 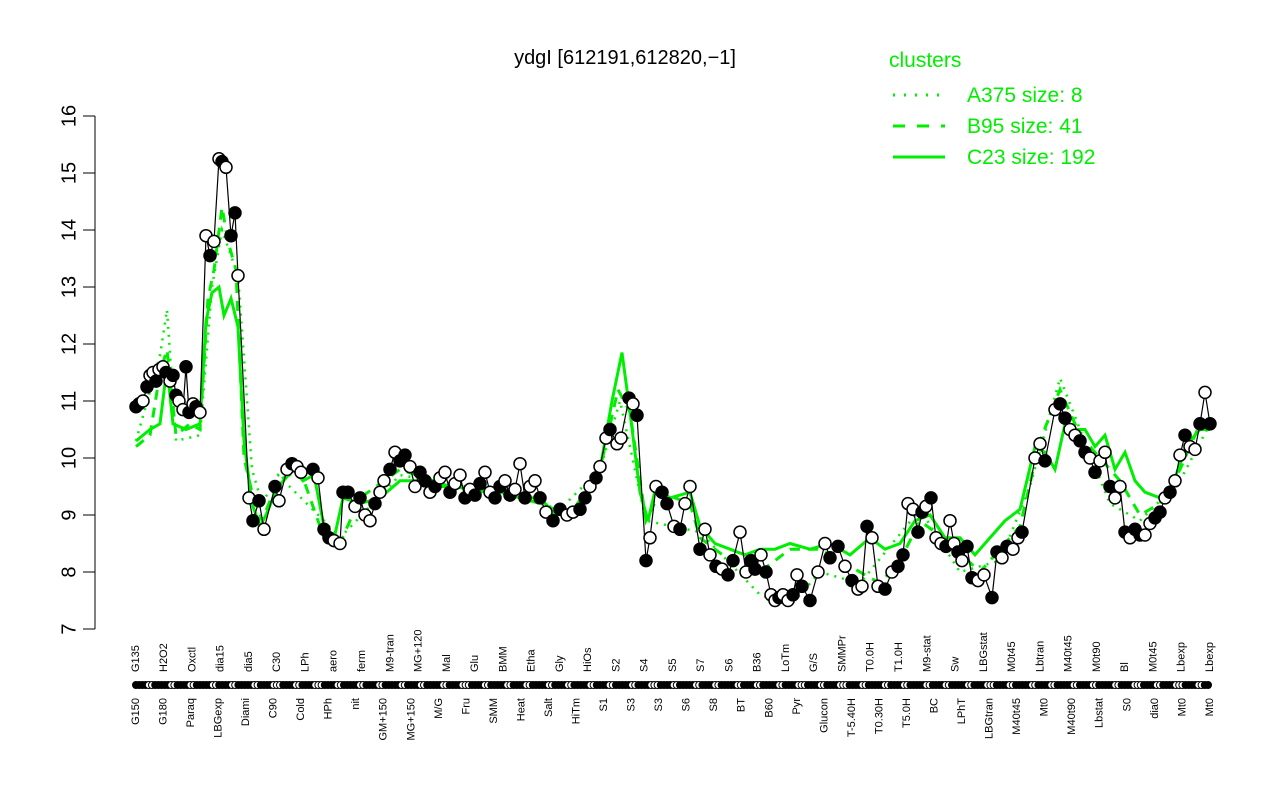 What do you see at coordinates (1208, 685) in the screenshot?
I see `x-marker` at bounding box center [1208, 685].